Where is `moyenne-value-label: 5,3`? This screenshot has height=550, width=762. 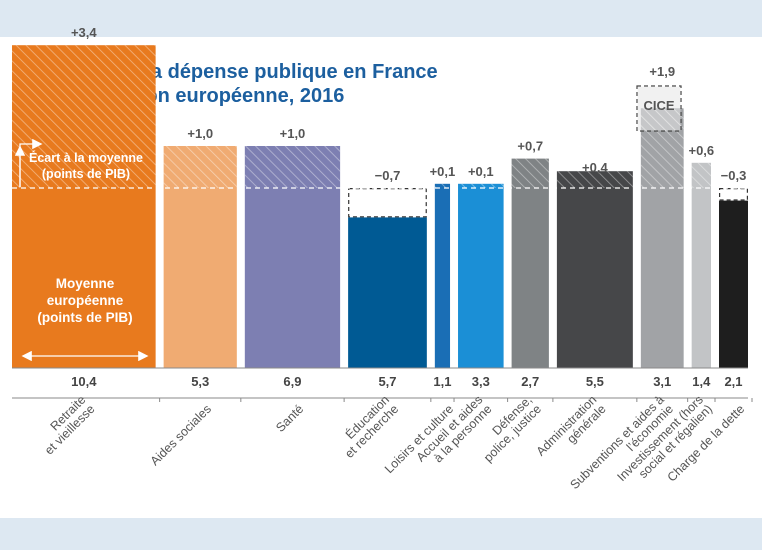
moyenne-value-label: 5,3 is located at coordinates (200, 381).